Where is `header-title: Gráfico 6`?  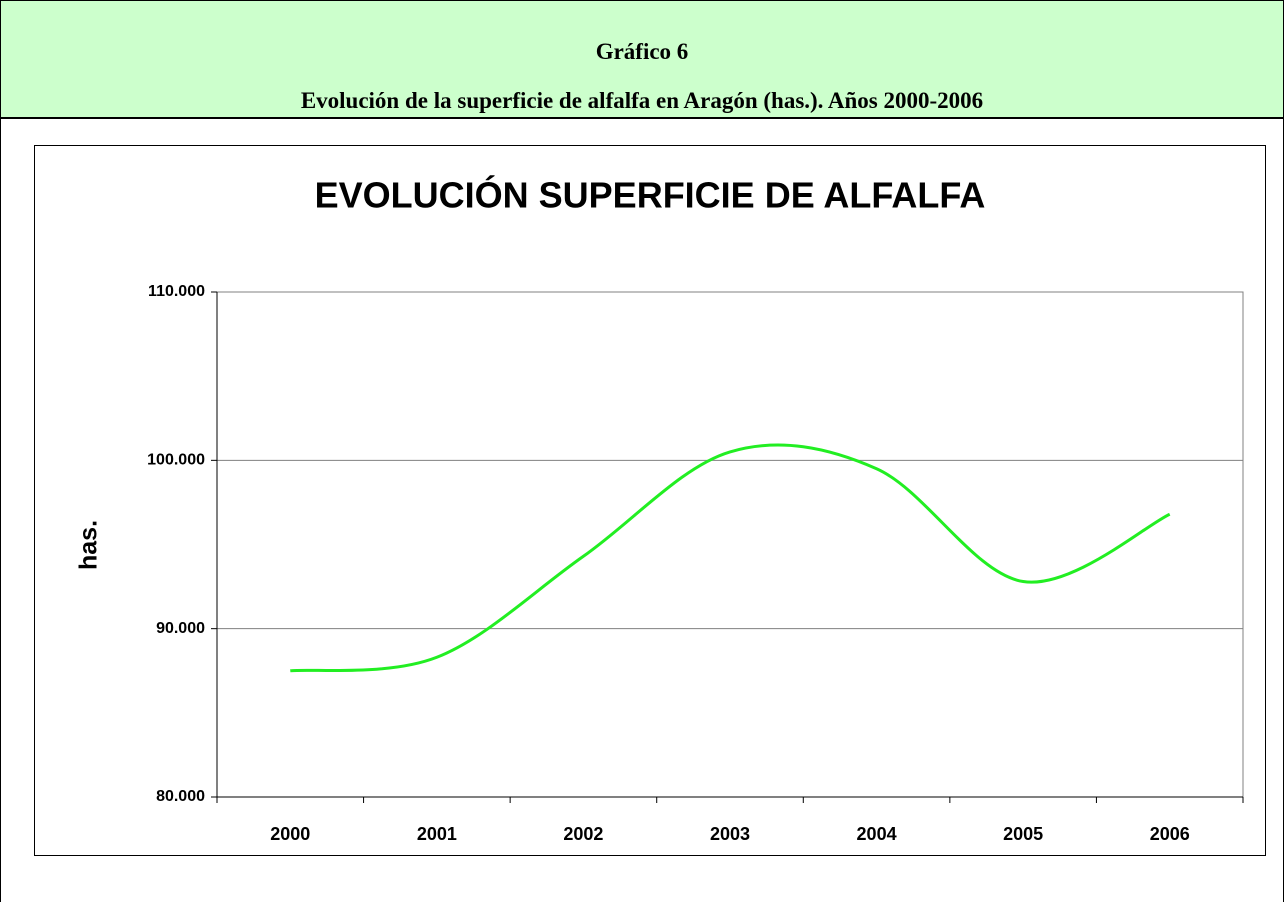
header-title: Gráfico 6 is located at coordinates (642, 51).